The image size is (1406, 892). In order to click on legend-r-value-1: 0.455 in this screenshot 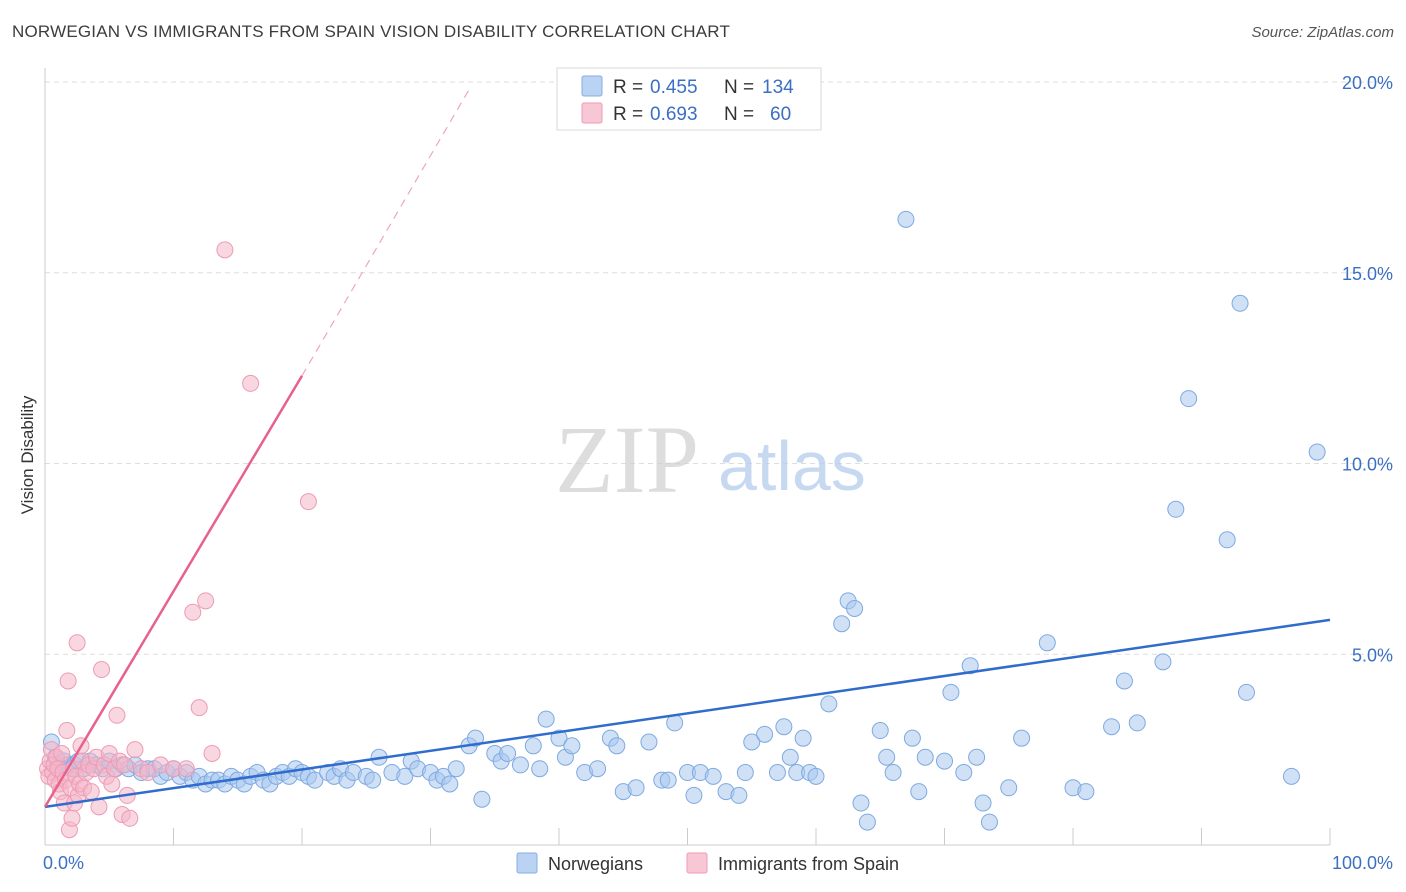, I will do `click(674, 87)`.